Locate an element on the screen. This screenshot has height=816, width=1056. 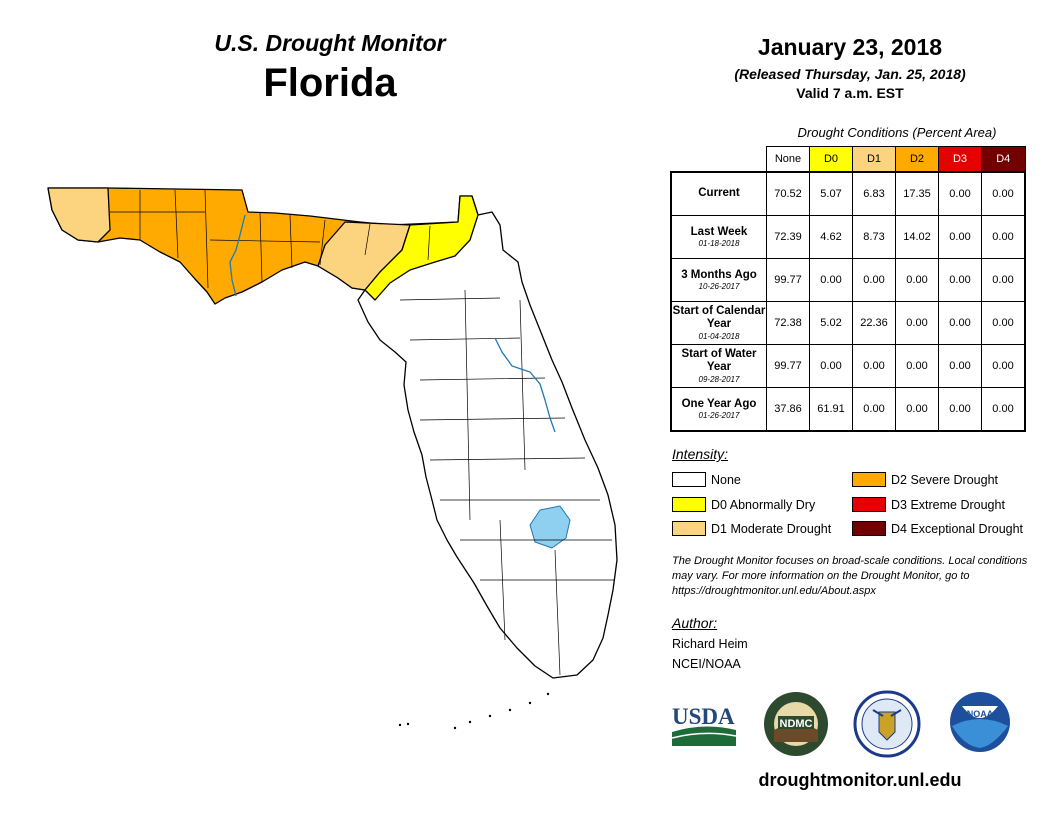
row-label: Last Week 01-18-2018 is located at coordinates (718, 237).